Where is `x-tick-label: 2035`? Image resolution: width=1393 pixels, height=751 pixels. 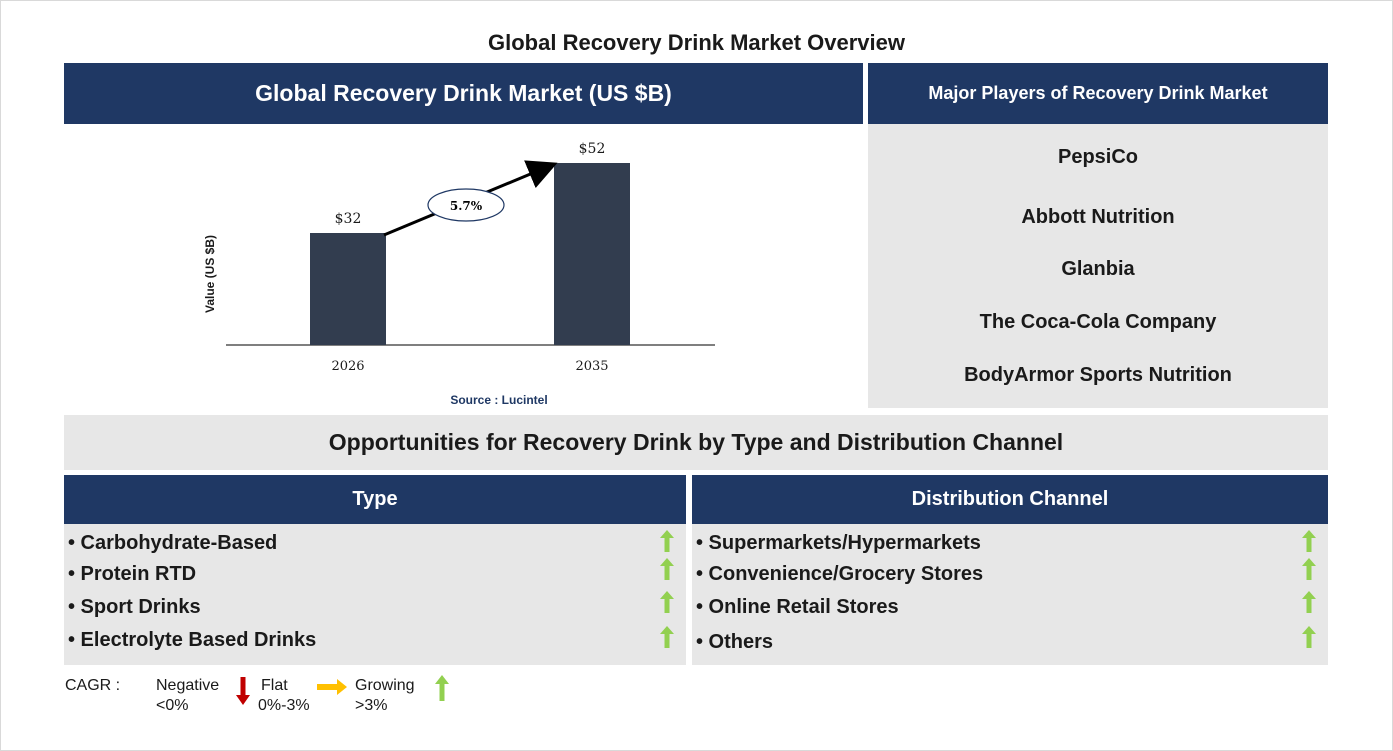 x-tick-label: 2035 is located at coordinates (591, 366).